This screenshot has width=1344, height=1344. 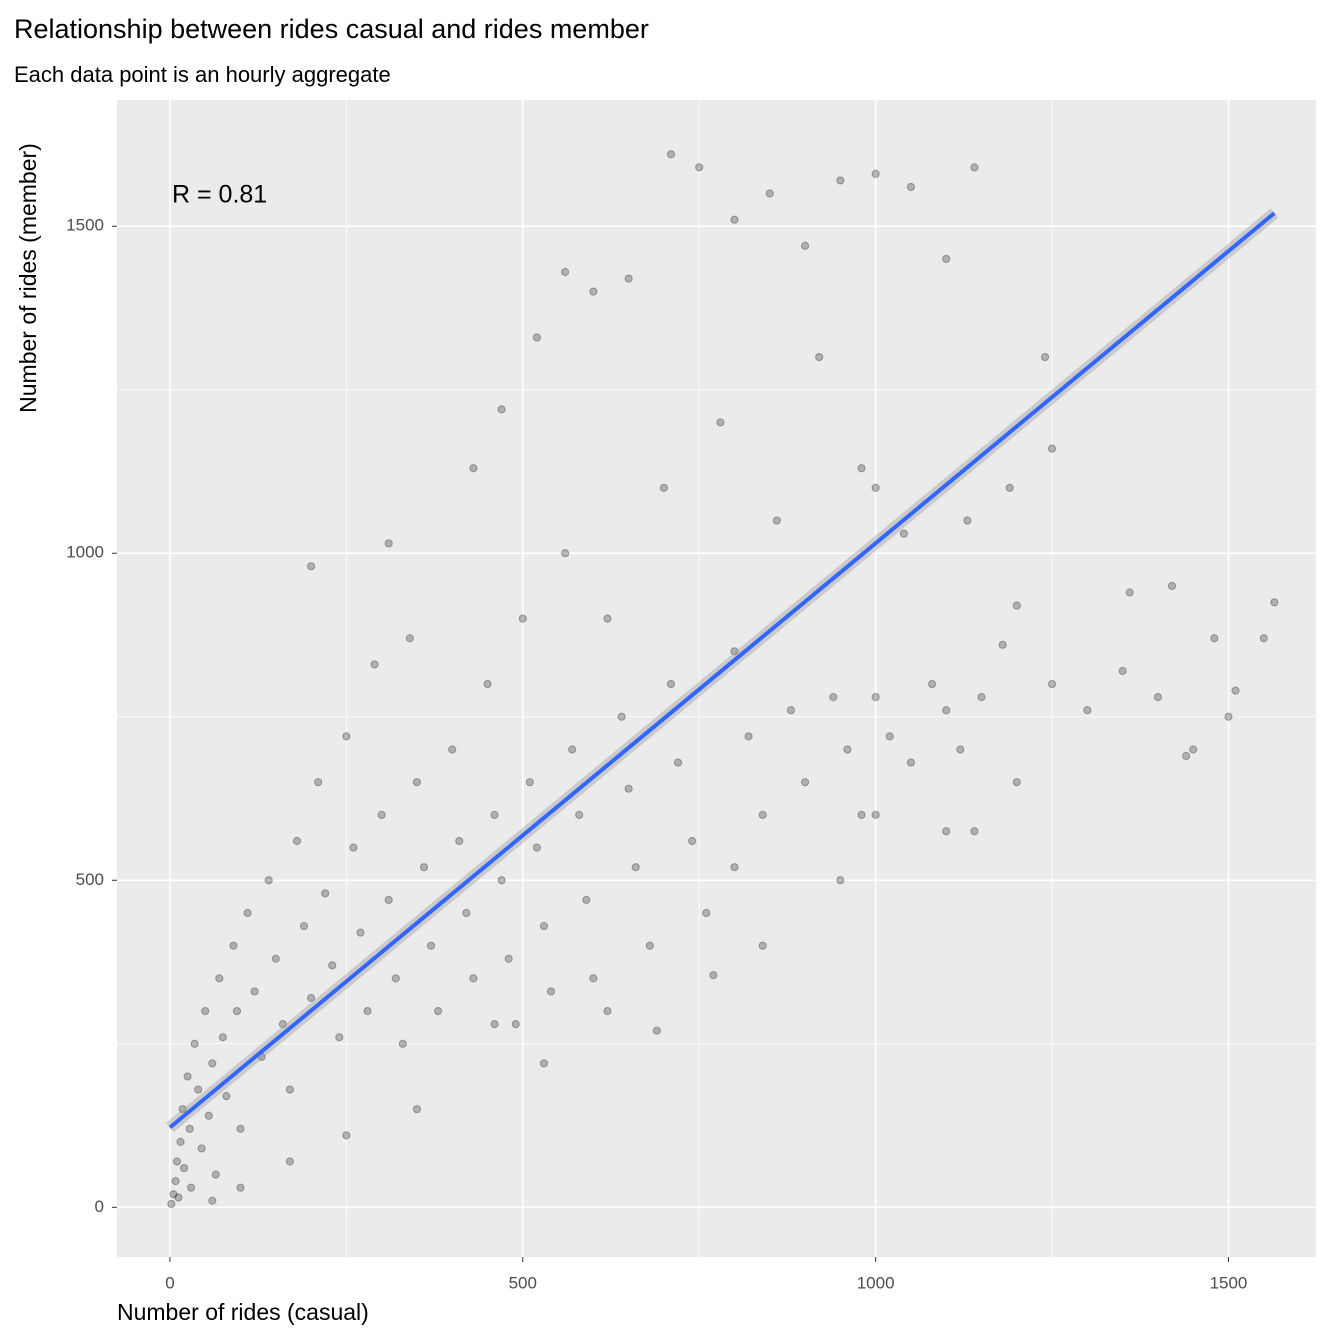 I want to click on x-tick-label: 500, so click(x=523, y=1282).